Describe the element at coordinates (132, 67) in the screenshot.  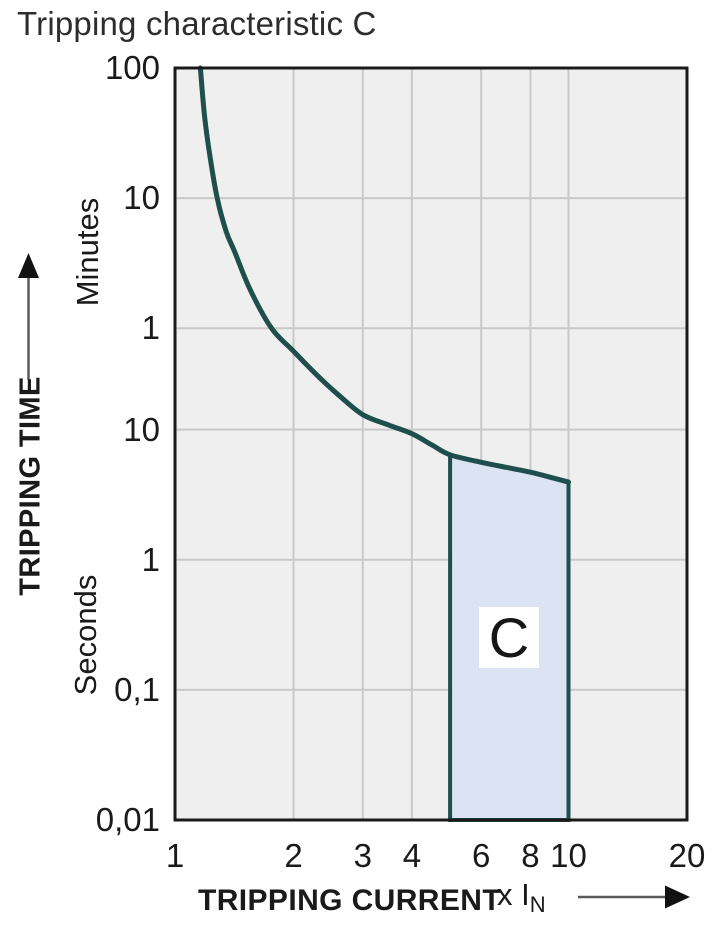
I see `y-tick-label: 100` at that location.